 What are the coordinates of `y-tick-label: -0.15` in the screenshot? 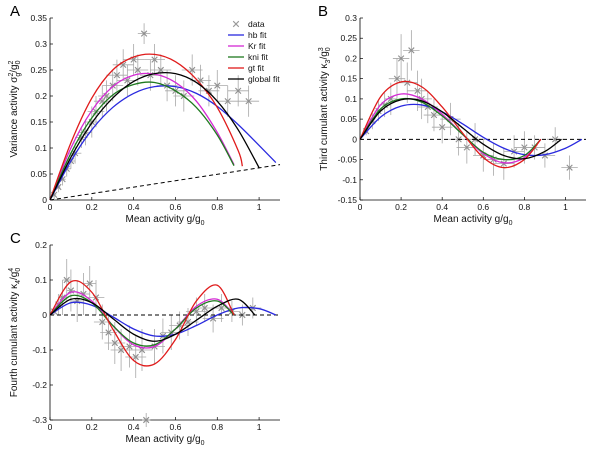 It's located at (348, 200).